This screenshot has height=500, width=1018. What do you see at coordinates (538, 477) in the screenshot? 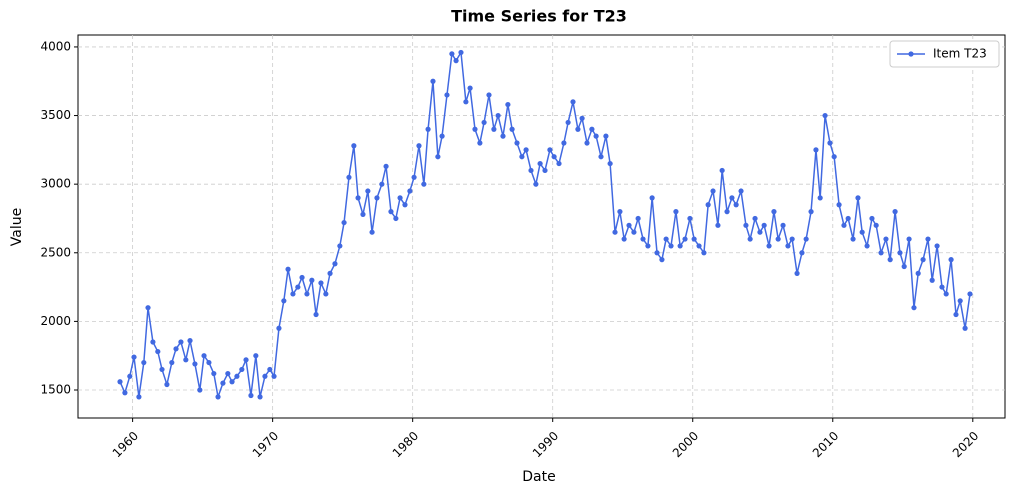
I see `x-axis-label: Date` at bounding box center [538, 477].